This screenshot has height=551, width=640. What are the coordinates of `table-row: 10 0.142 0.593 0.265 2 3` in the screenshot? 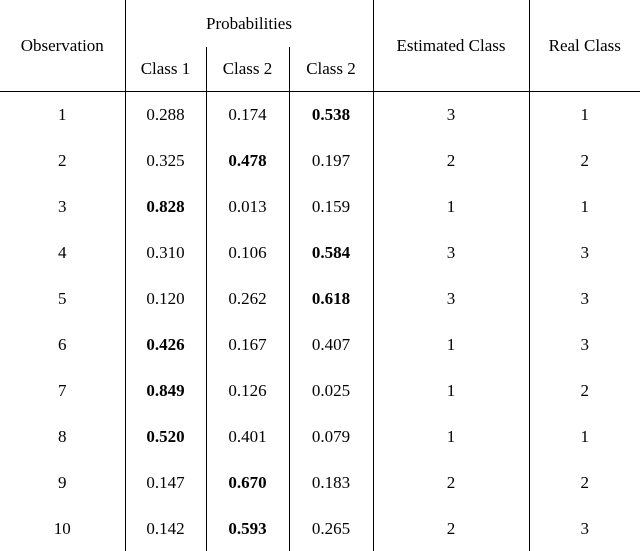 It's located at (320, 528).